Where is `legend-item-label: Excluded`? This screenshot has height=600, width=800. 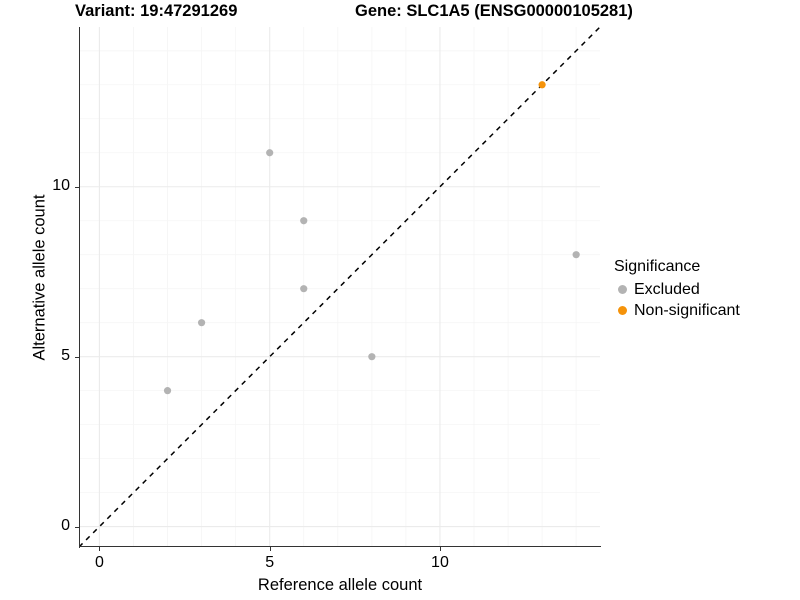
legend-item-label: Excluded is located at coordinates (667, 289).